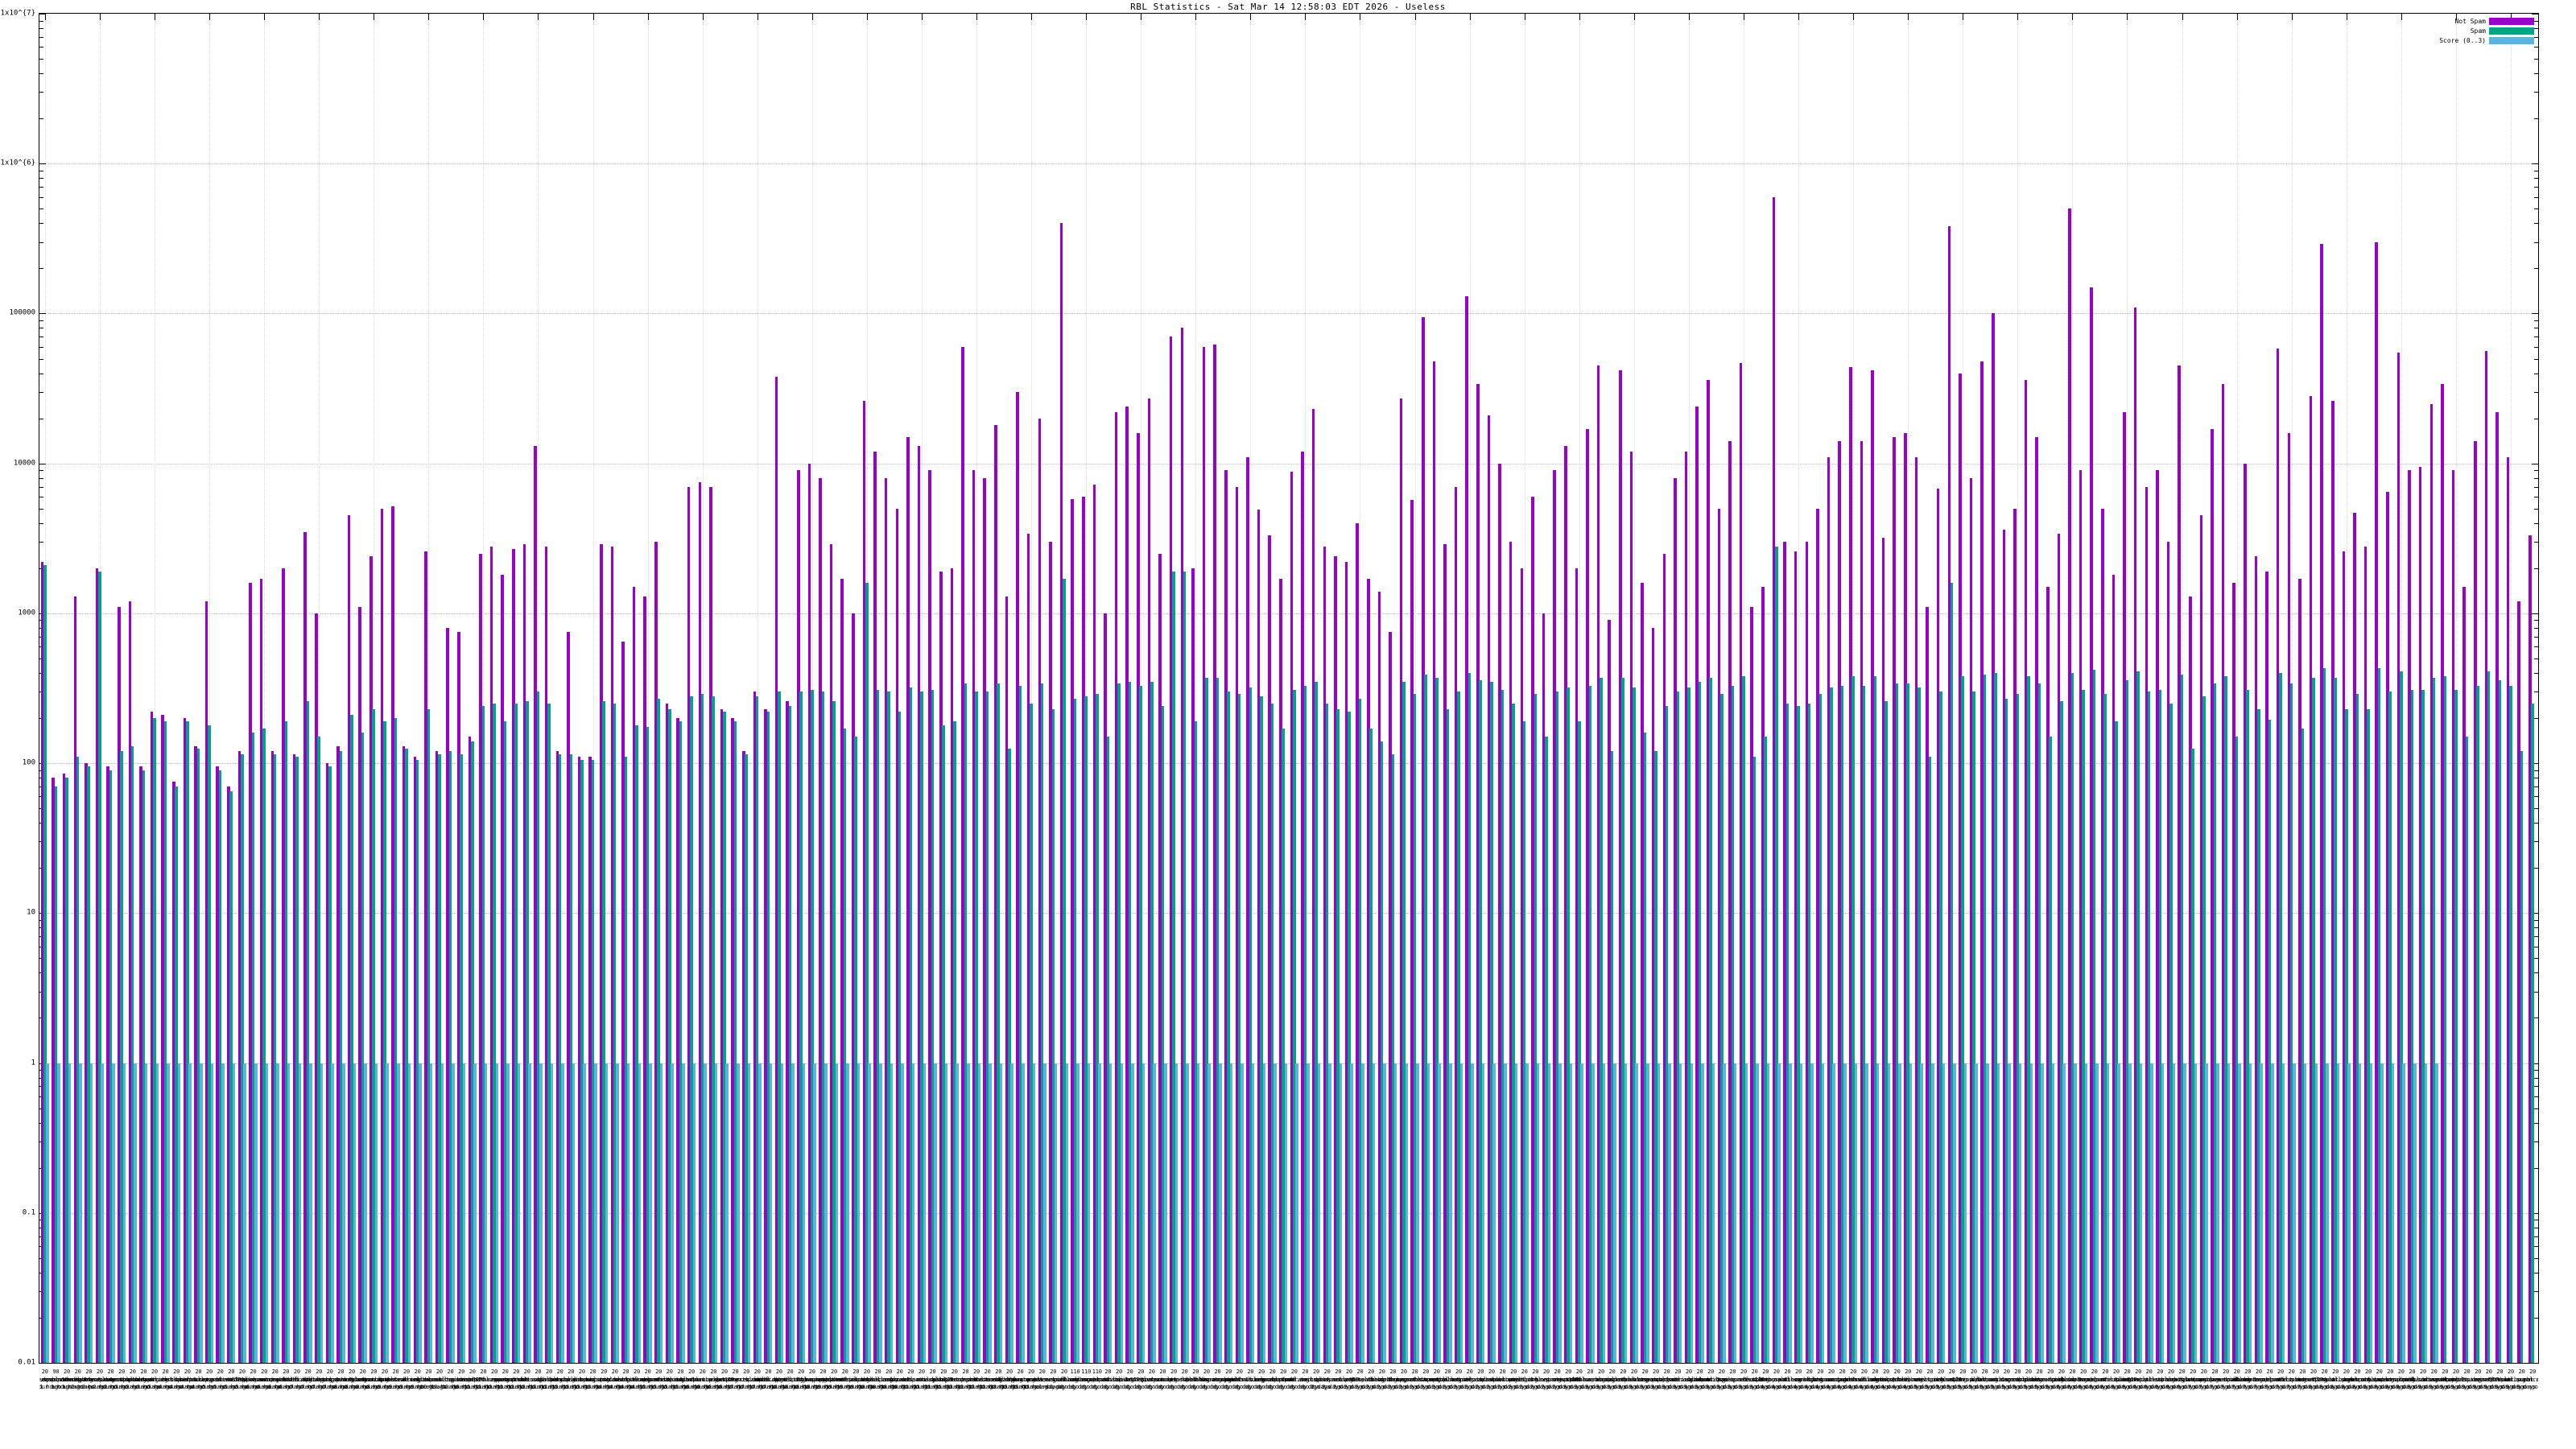 This screenshot has height=1449, width=2576. What do you see at coordinates (1918, 1379) in the screenshot?
I see `x-axis-tick-label: 20 cbl.abuseat.org 4 days ago` at bounding box center [1918, 1379].